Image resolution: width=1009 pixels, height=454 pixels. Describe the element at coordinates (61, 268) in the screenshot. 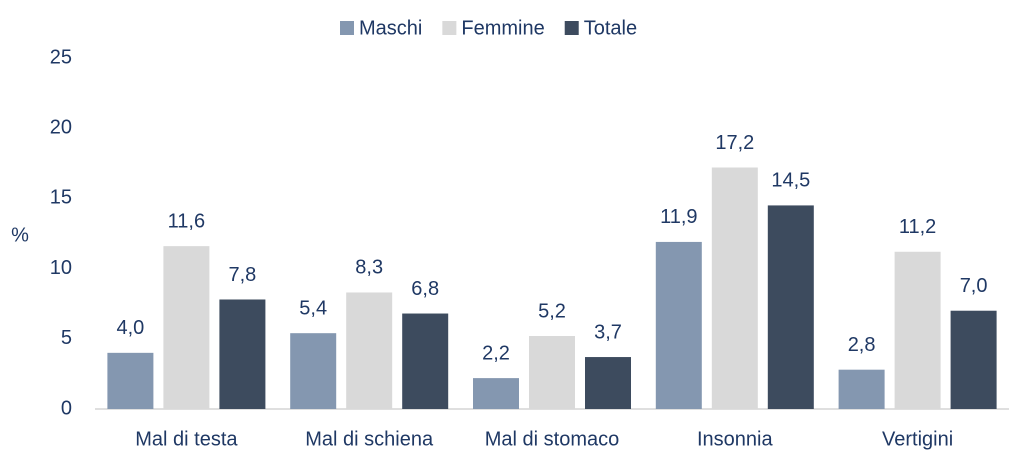

I see `y-tick-label: 10` at that location.